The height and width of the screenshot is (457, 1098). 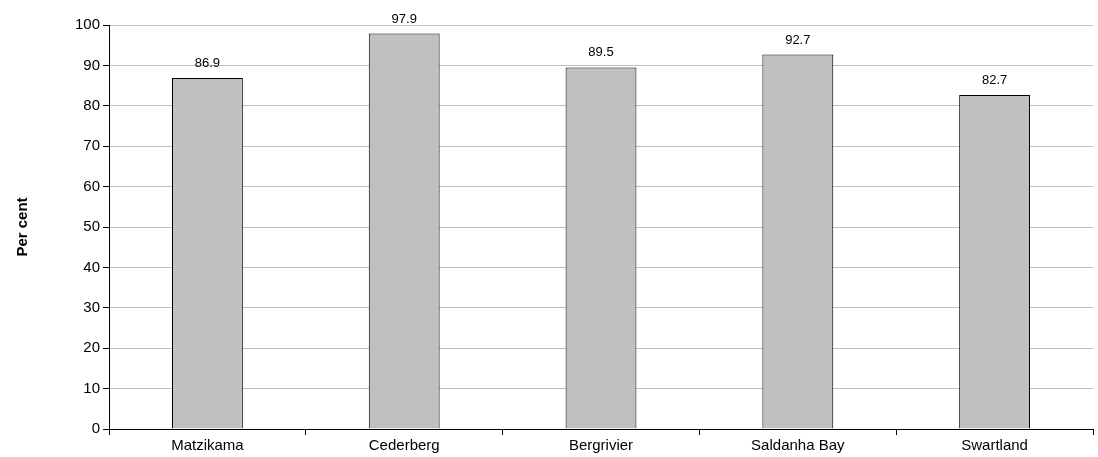 I want to click on y-tick-label: 10, so click(x=92, y=387).